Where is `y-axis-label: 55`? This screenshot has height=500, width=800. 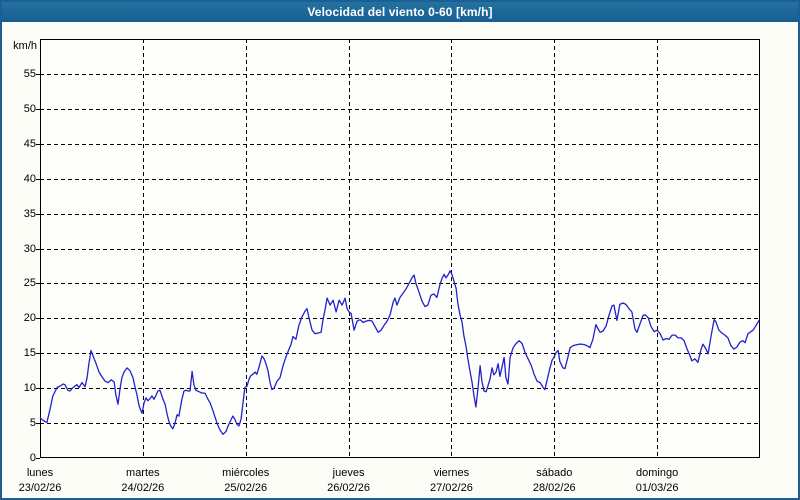
y-axis-label: 55 is located at coordinates (29, 73).